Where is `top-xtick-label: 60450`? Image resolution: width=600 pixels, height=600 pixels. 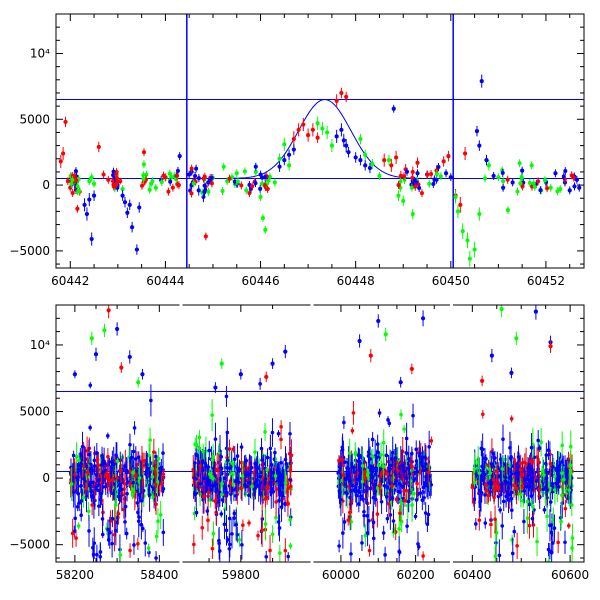 top-xtick-label: 60450 is located at coordinates (451, 281).